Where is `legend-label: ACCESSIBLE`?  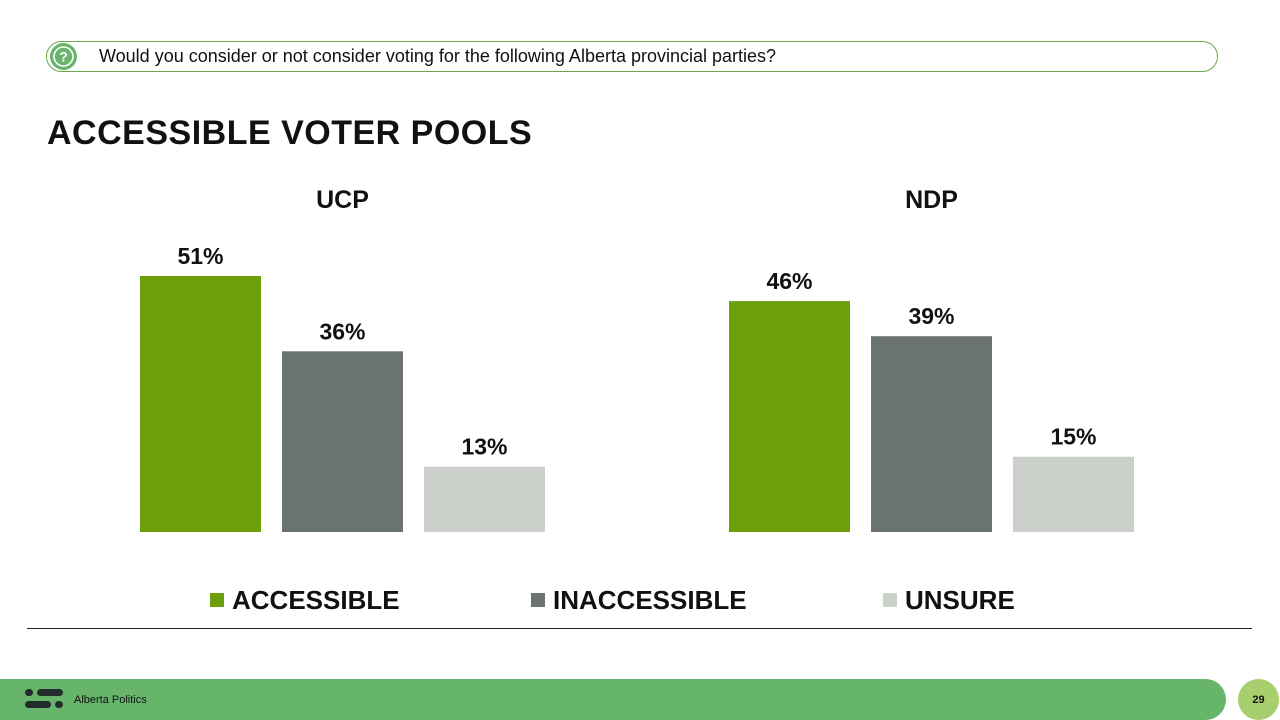 legend-label: ACCESSIBLE is located at coordinates (316, 600).